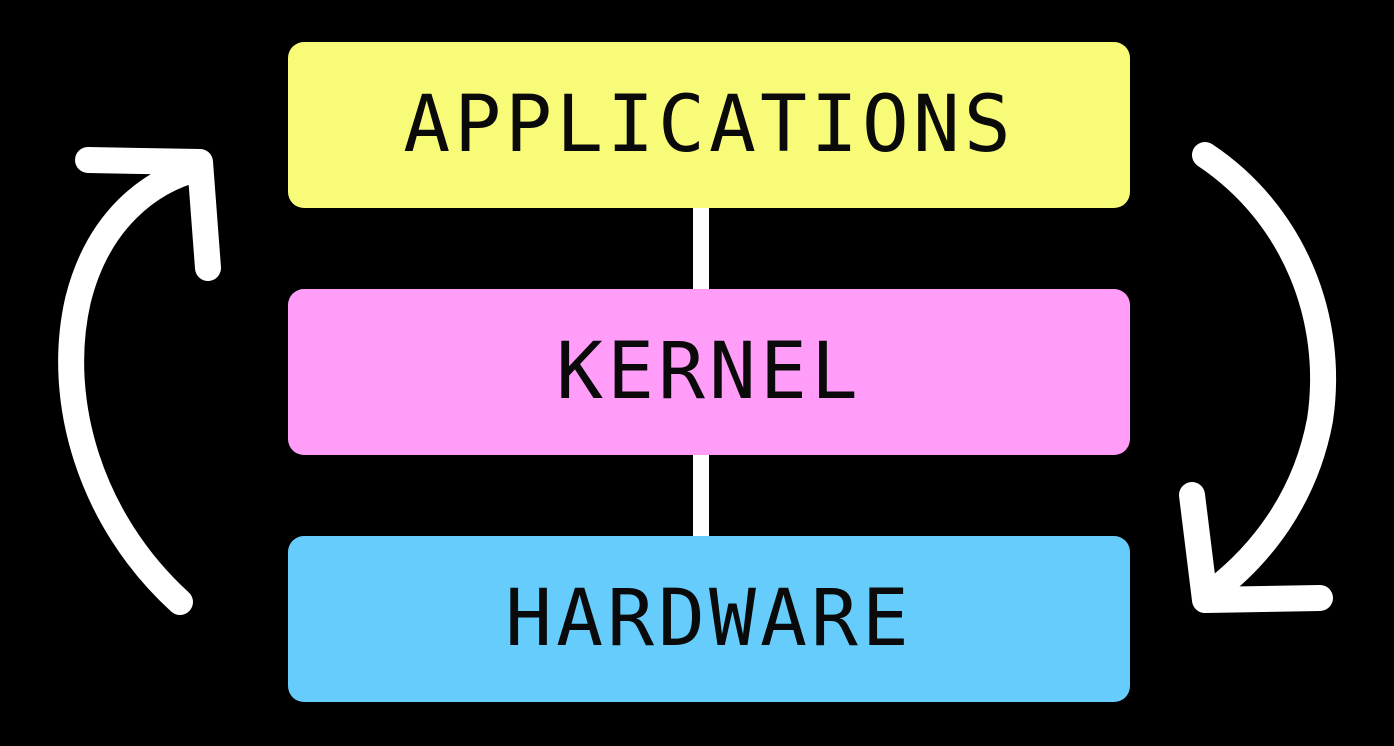  I want to click on layer-kernel-label: KERNEL, so click(709, 372).